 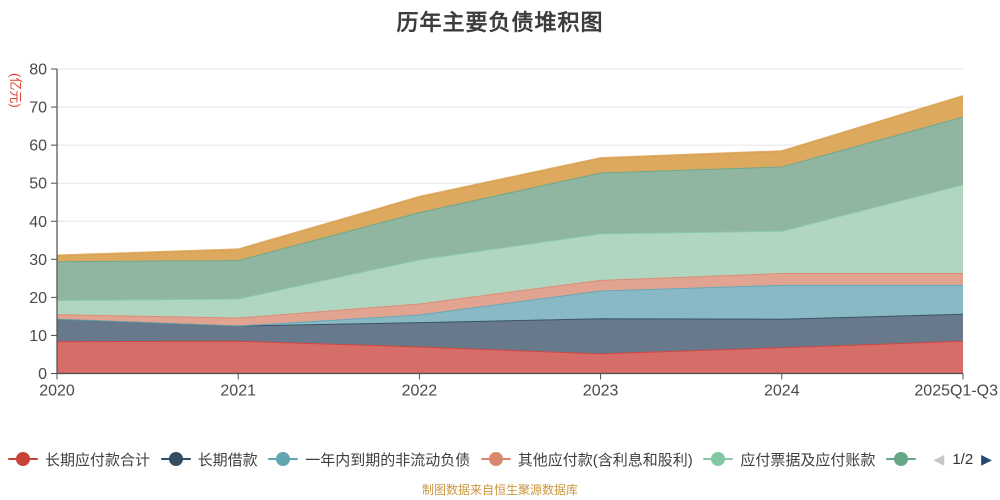 I want to click on pager-page-indicator: 1/2, so click(x=963, y=459).